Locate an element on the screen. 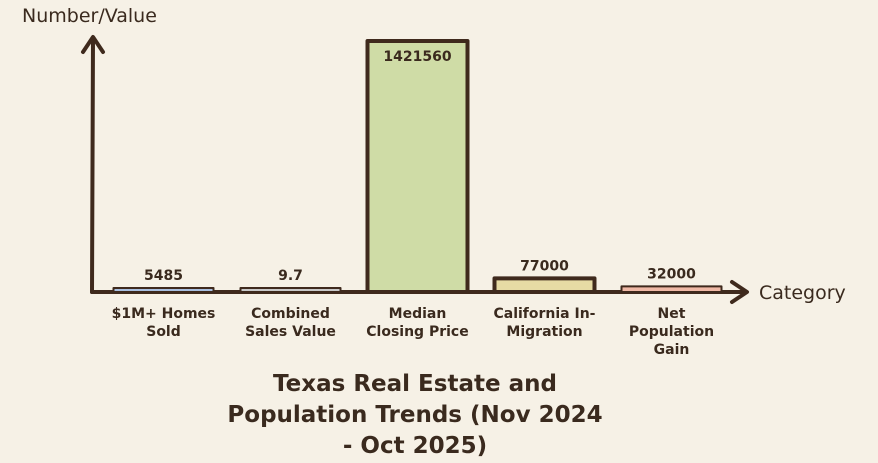 The height and width of the screenshot is (463, 878). chart-title-line-0: Texas Real Estate and is located at coordinates (415, 384).